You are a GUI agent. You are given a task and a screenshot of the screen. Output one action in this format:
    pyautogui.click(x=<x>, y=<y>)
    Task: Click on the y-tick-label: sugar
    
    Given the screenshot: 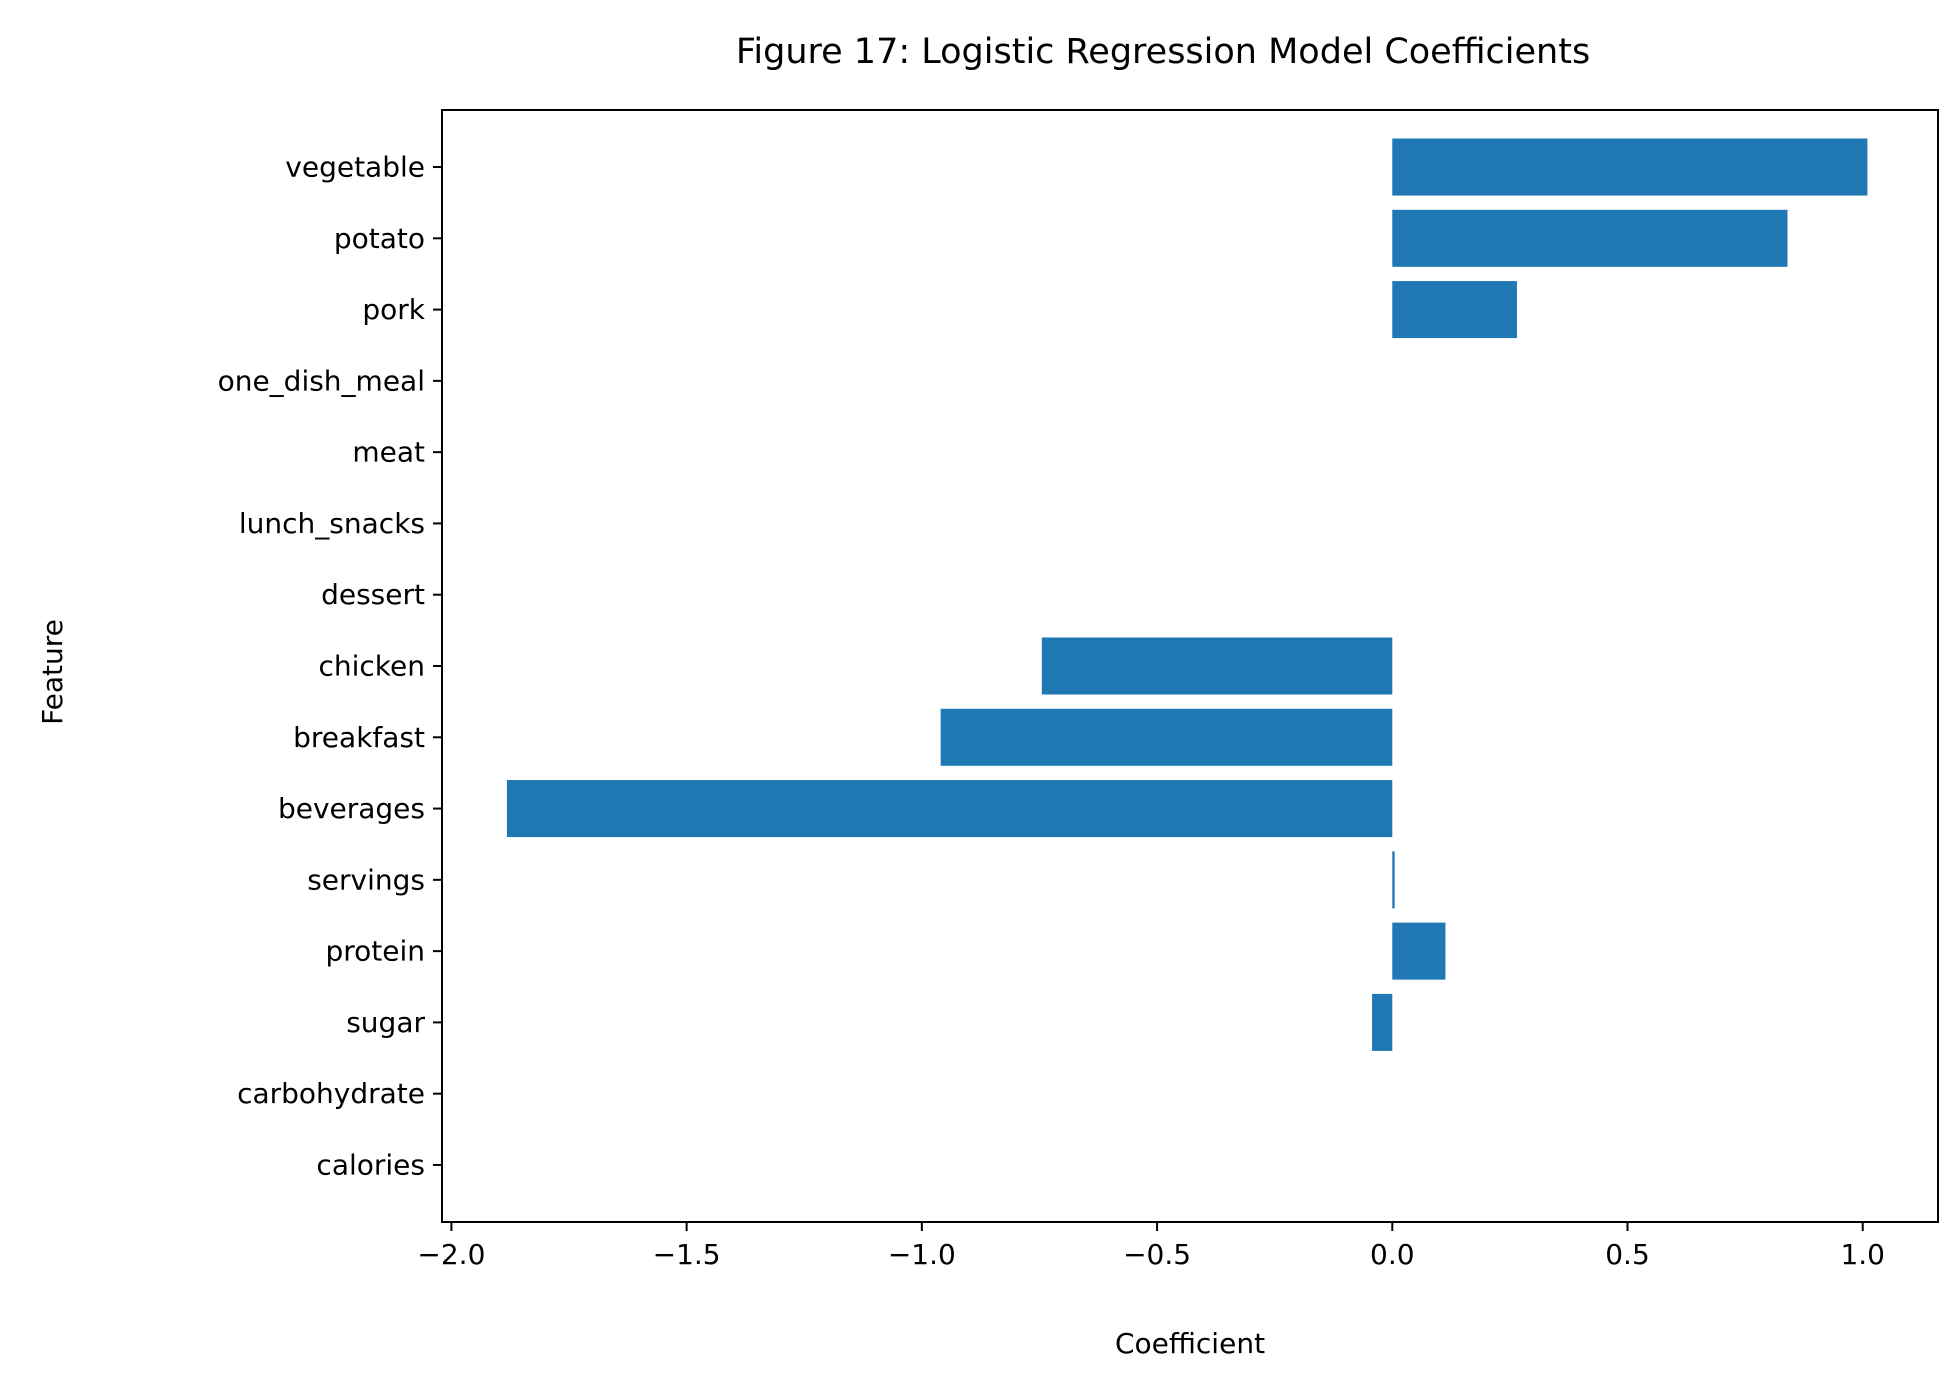 What is the action you would take?
    pyautogui.click(x=385, y=1022)
    